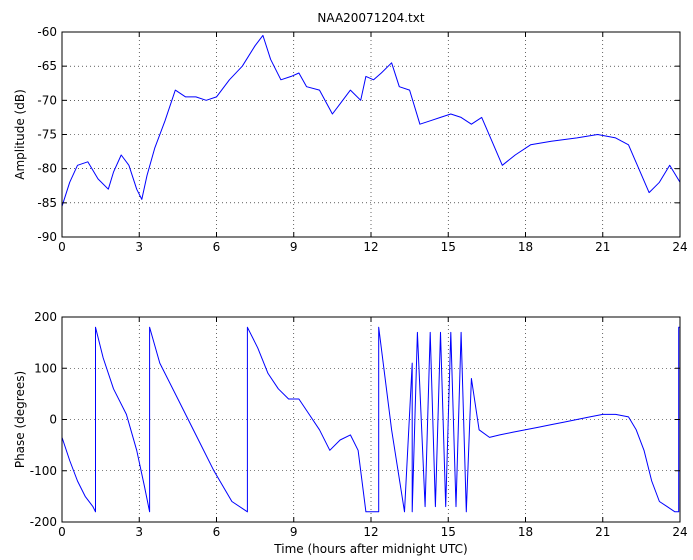  I want to click on figure-title: NAA20071204.txt, so click(370, 18).